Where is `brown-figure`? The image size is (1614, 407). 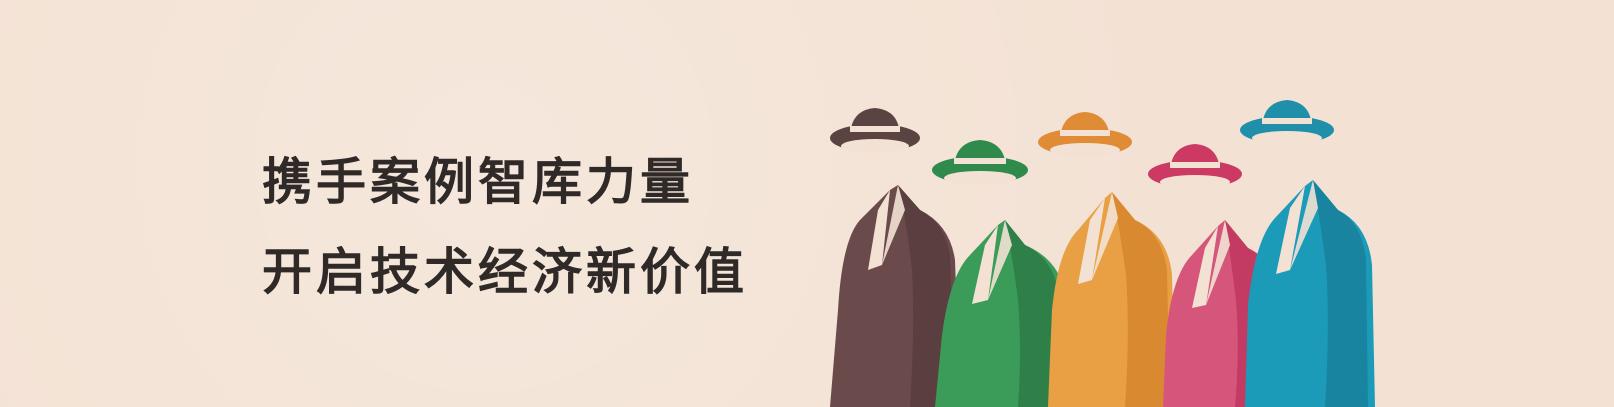
brown-figure is located at coordinates (895, 257).